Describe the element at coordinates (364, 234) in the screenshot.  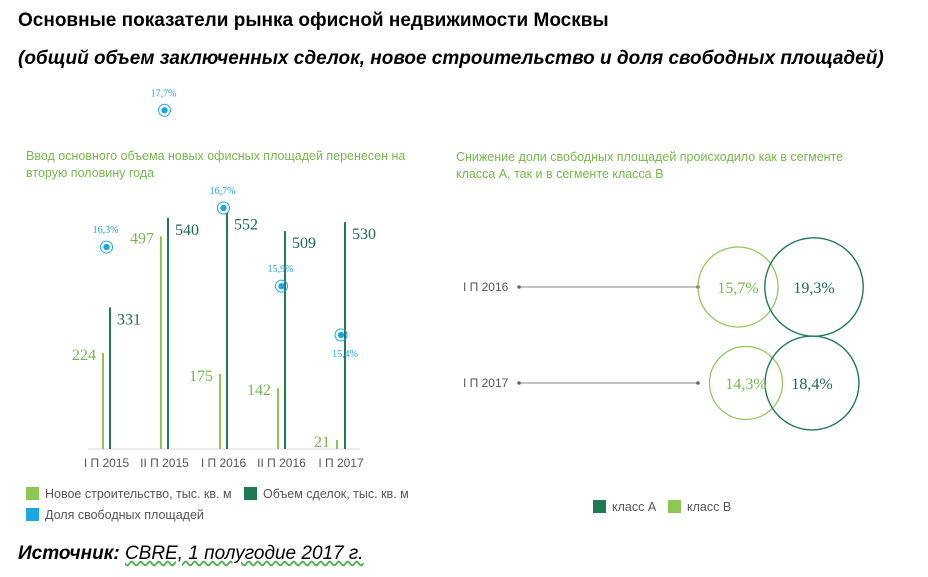
I see `data-label-deals: 530` at that location.